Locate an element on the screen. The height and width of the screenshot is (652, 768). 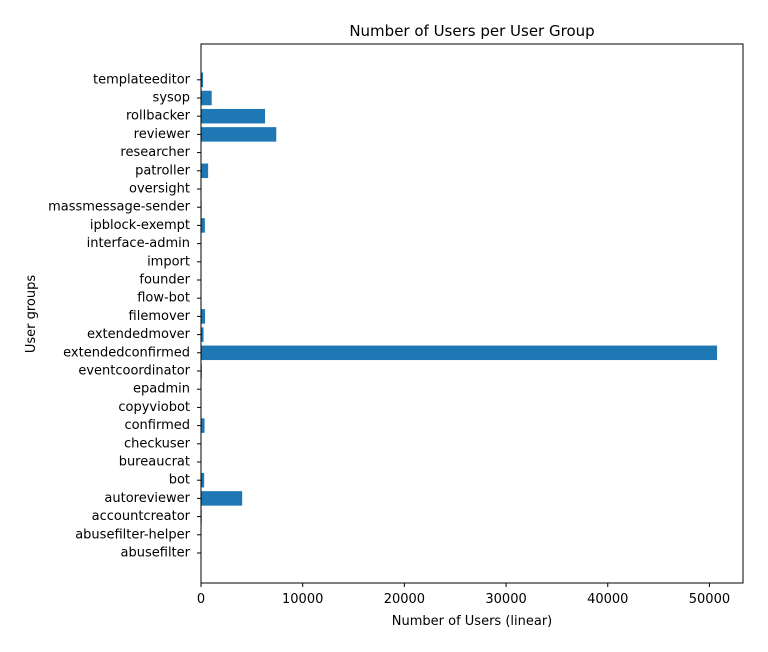
y-tick-label: oversight is located at coordinates (159, 189).